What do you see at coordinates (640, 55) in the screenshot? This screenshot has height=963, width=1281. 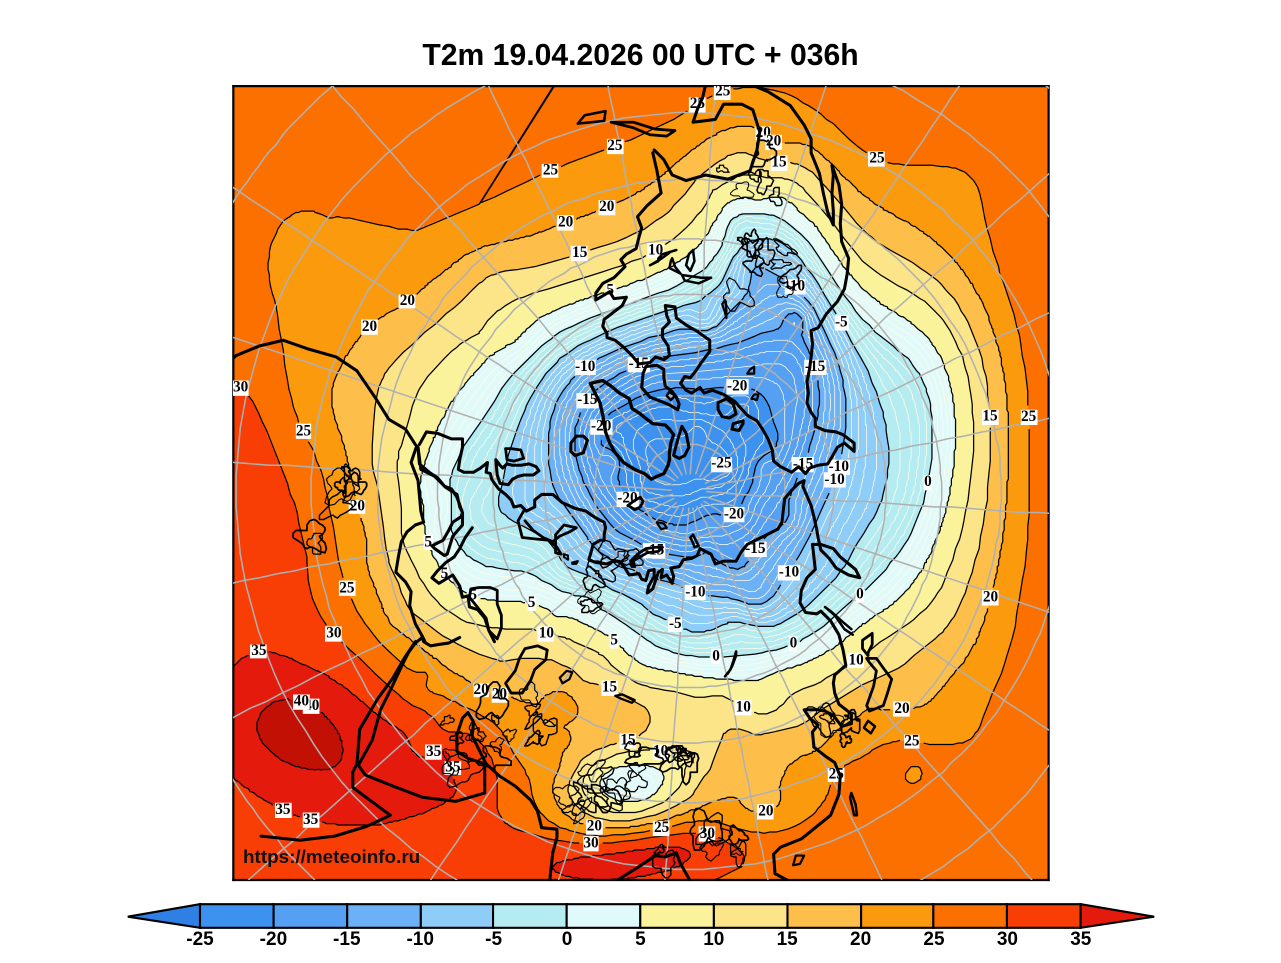 I see `svg-text: T2m 19.04.2026 00 UTC + 036h` at bounding box center [640, 55].